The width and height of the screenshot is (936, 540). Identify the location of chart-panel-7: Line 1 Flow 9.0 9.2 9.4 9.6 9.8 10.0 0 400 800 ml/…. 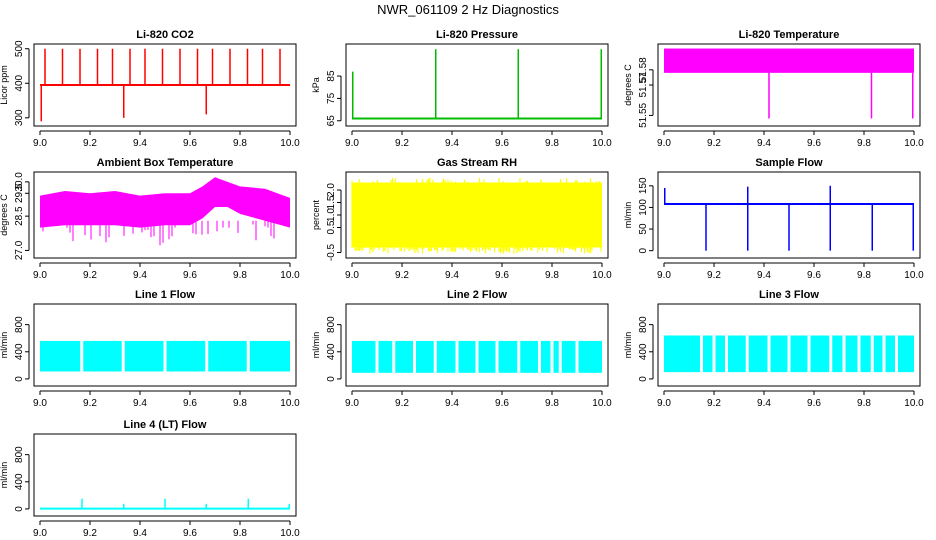
(150, 349).